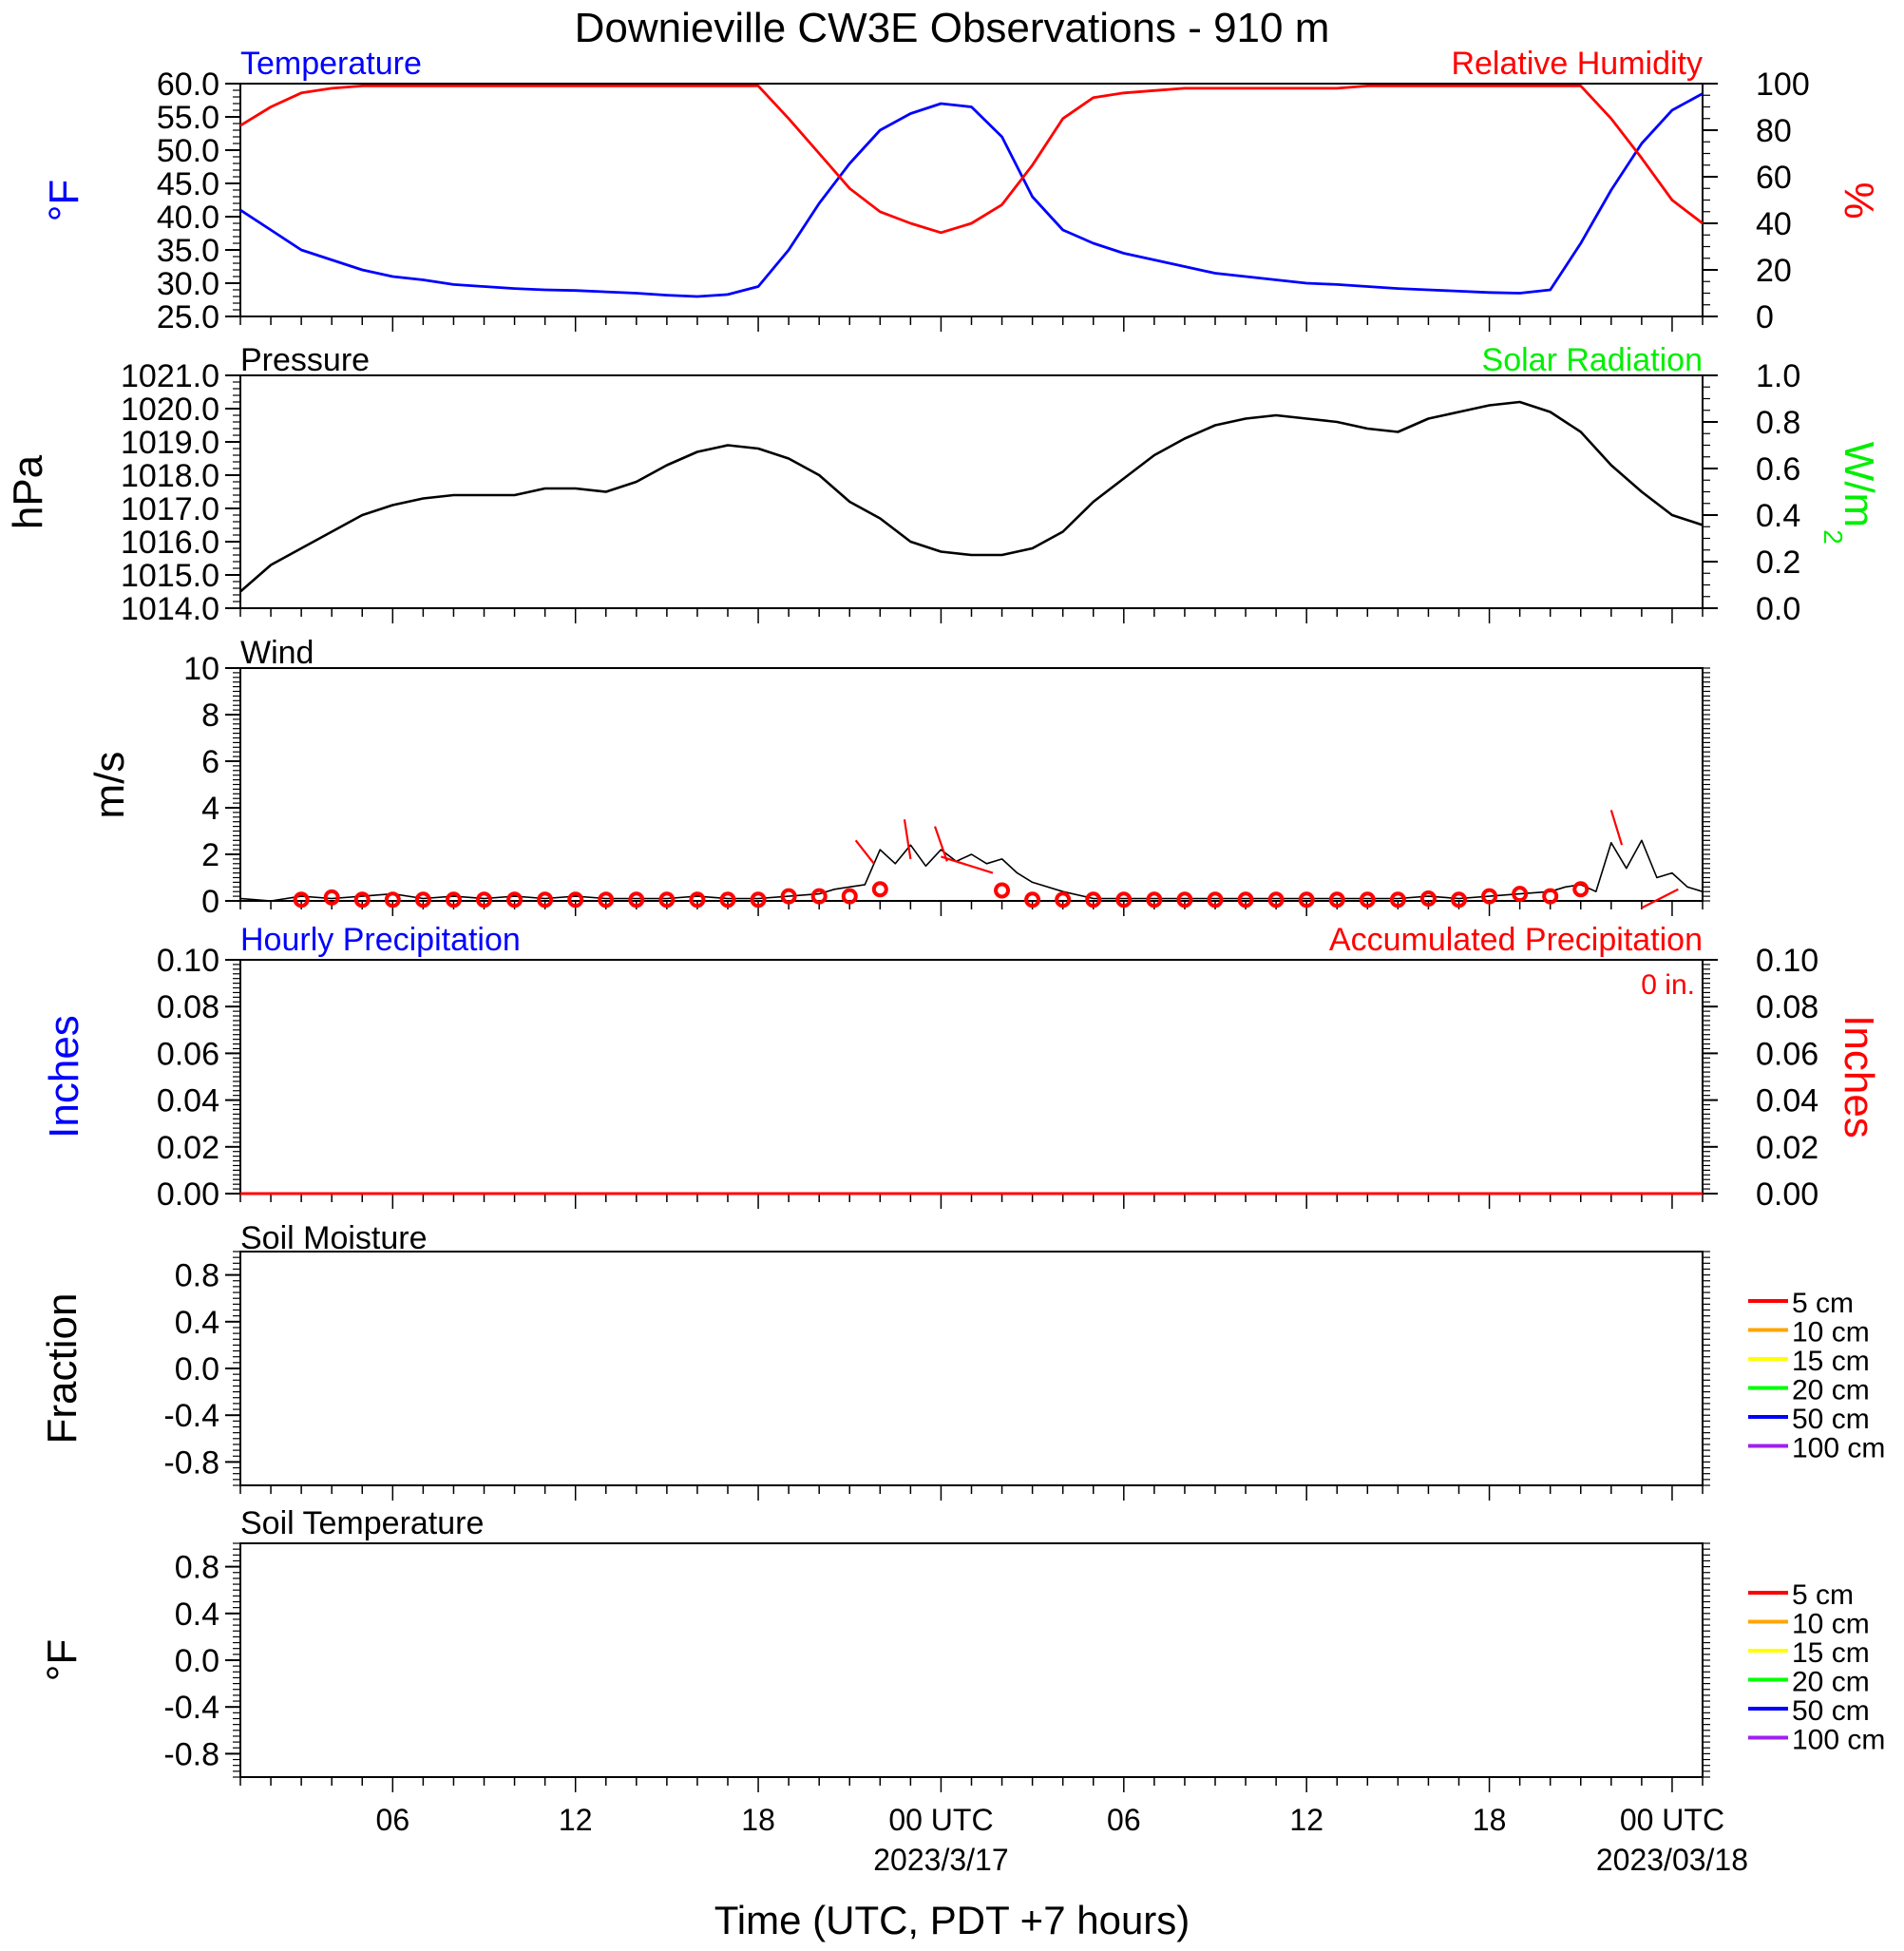 Image resolution: width=1904 pixels, height=1951 pixels. Describe the element at coordinates (971, 195) in the screenshot. I see `temperature-line` at that location.